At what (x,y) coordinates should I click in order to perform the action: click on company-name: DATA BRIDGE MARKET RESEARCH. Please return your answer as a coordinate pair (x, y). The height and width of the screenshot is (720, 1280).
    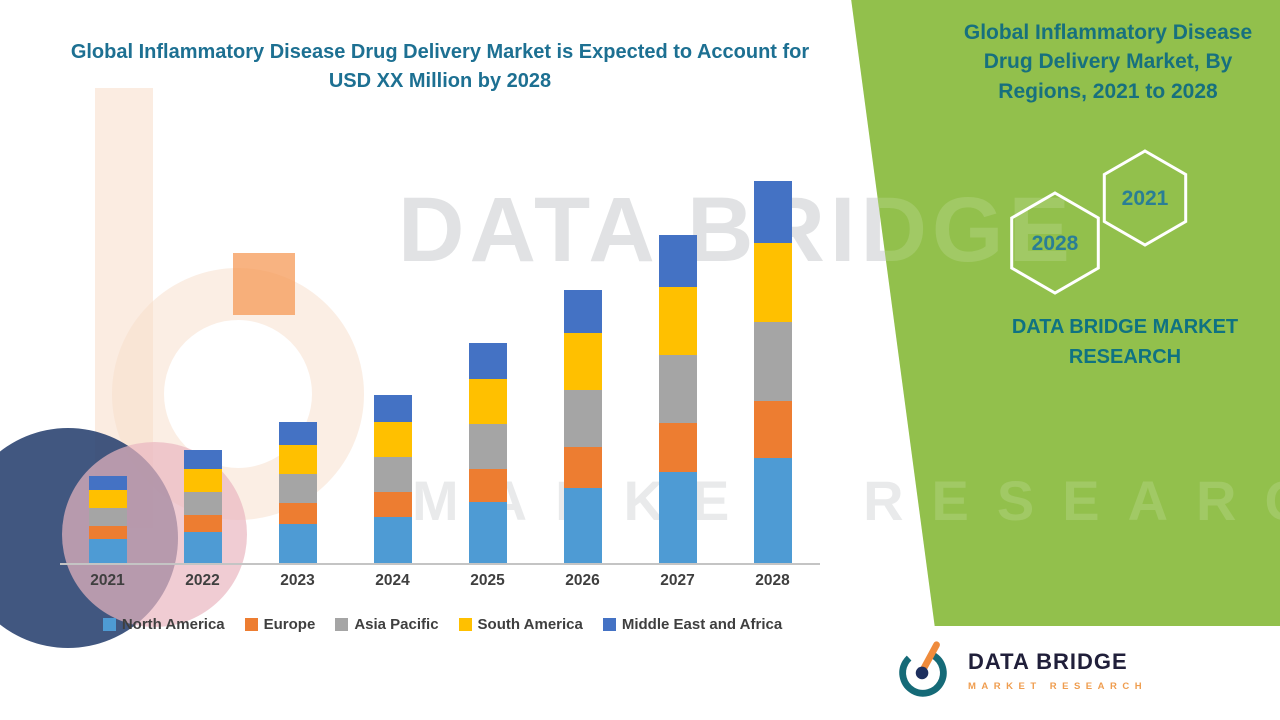
    Looking at the image, I should click on (1125, 342).